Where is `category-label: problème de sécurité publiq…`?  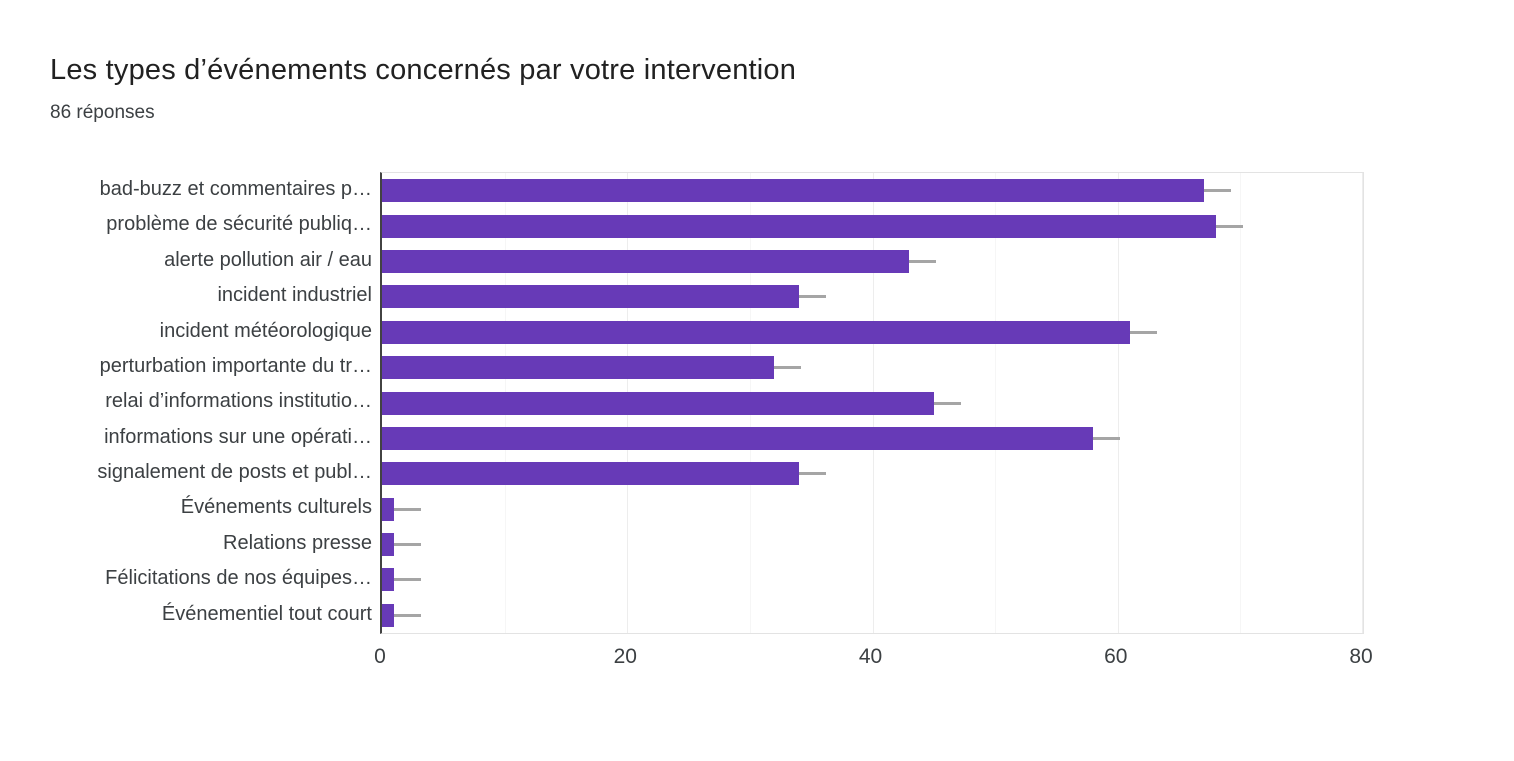
category-label: problème de sécurité publiq… is located at coordinates (239, 224).